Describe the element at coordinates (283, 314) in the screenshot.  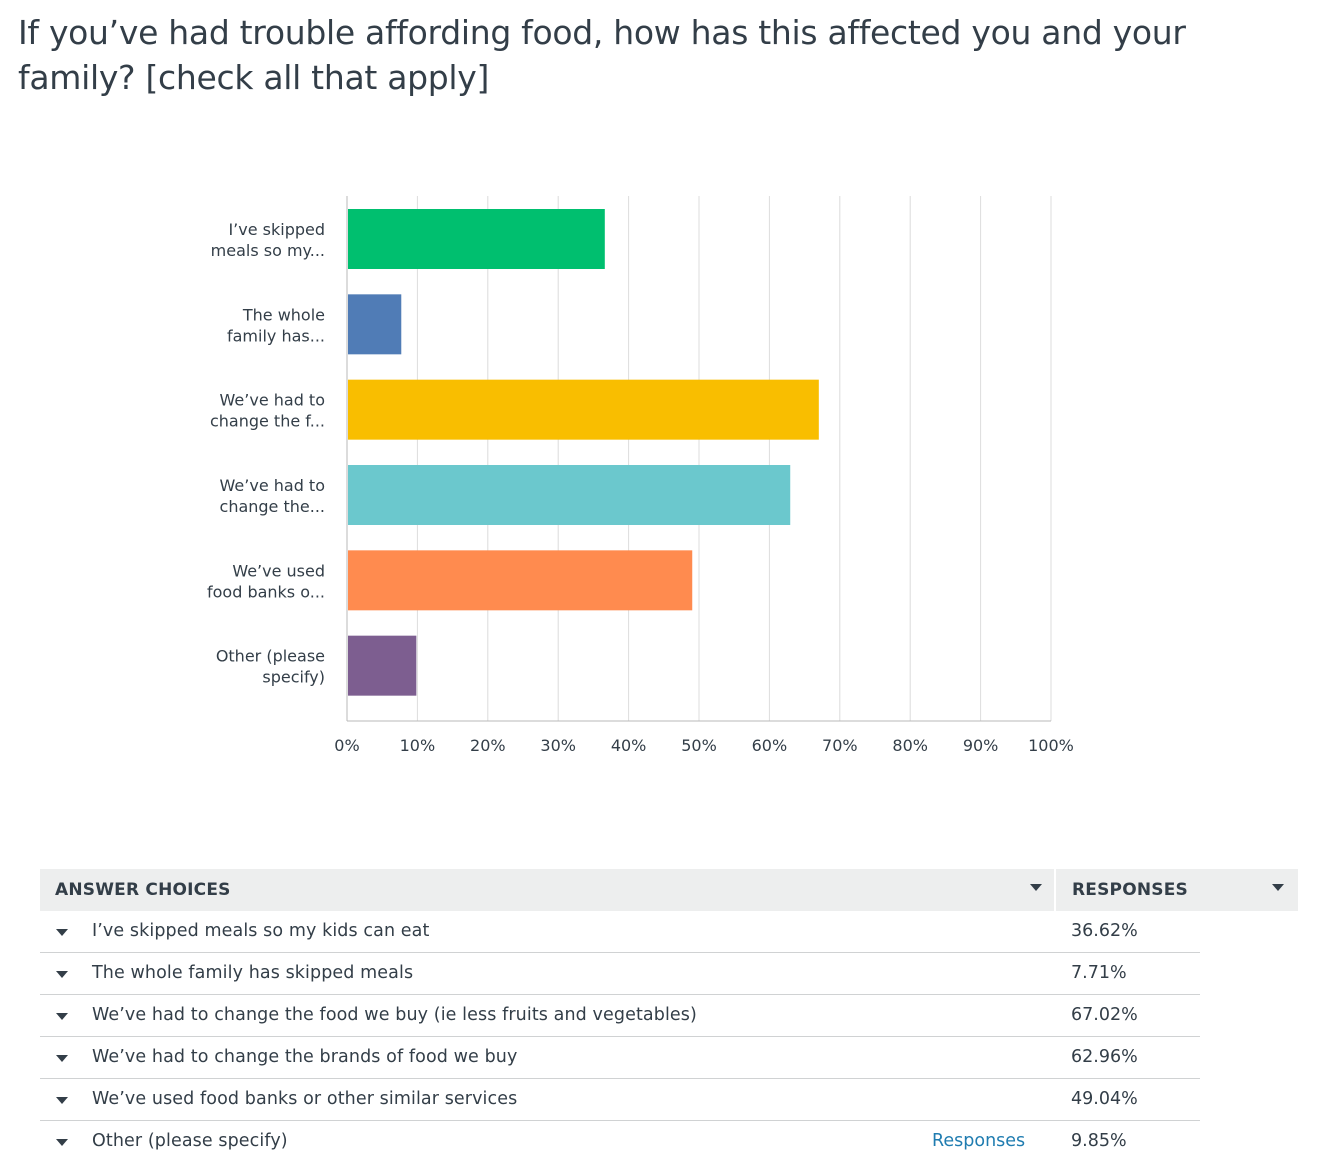
I see `category-label: The whole` at that location.